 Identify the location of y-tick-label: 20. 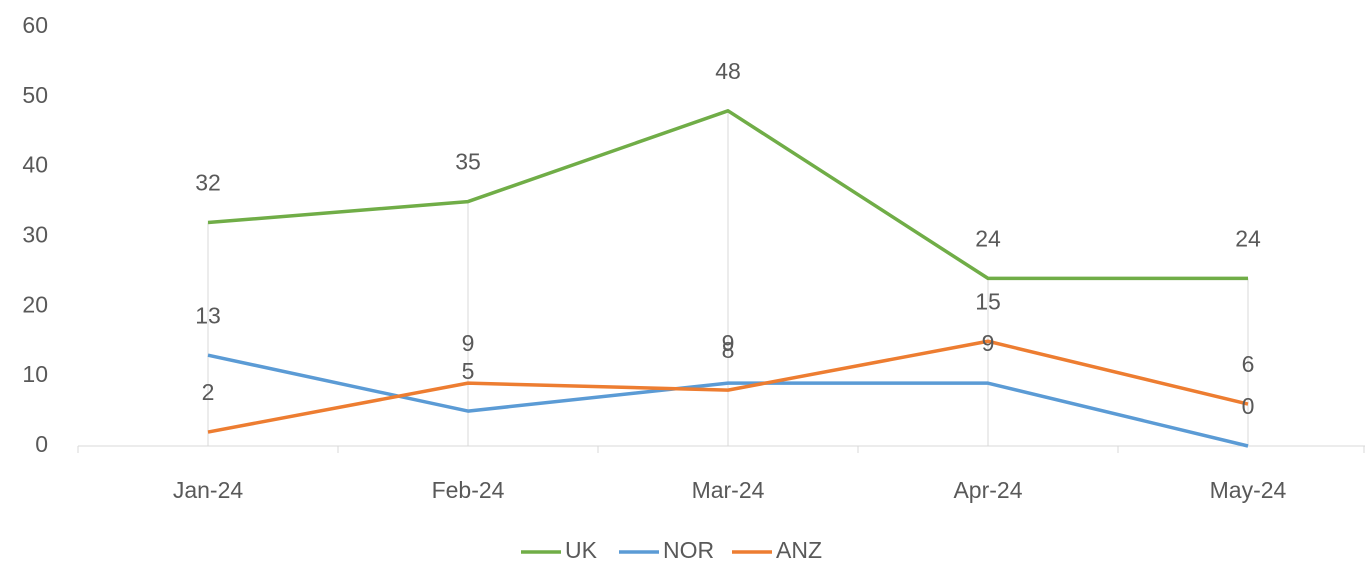
(35, 304).